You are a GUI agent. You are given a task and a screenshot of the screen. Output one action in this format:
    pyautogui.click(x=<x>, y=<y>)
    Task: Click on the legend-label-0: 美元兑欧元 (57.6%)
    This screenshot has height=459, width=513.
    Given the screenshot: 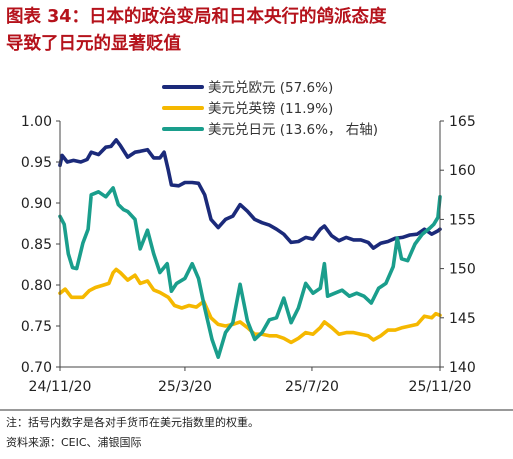 What is the action you would take?
    pyautogui.click(x=270, y=88)
    